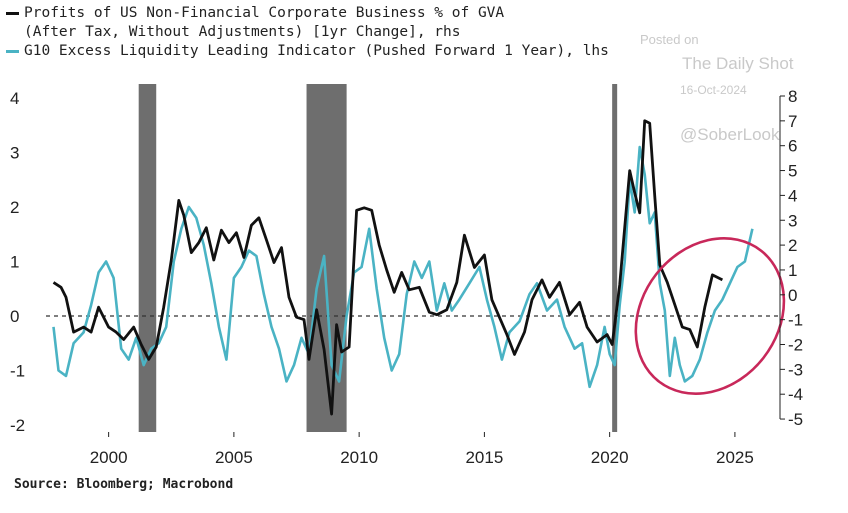 This screenshot has height=513, width=848. Describe the element at coordinates (12, 51) in the screenshot. I see `legend-swatch-teal` at that location.